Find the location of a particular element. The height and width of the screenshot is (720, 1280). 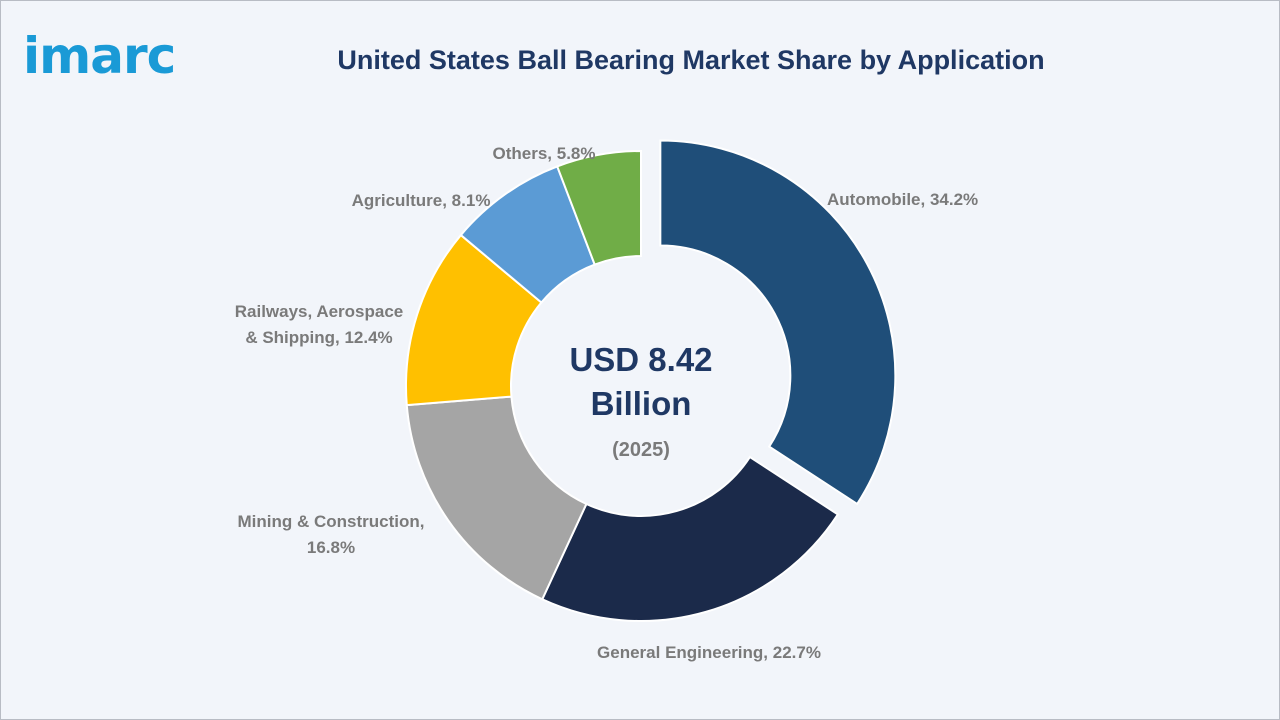

label-line: & Shipping, 12.4% is located at coordinates (318, 337).